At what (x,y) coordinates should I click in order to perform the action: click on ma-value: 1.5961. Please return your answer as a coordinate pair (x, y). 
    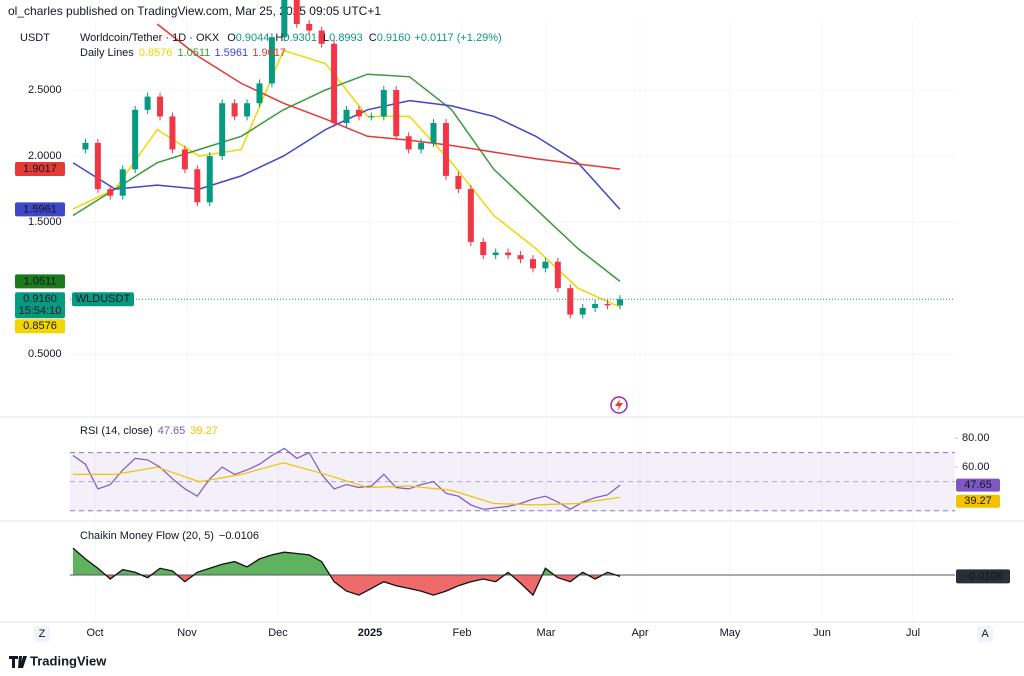
    Looking at the image, I should click on (231, 53).